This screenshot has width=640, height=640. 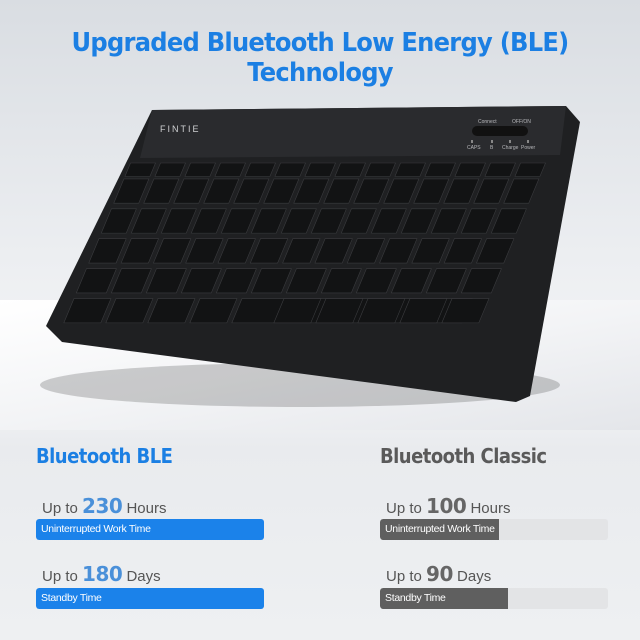 I want to click on ble-work-text: Up to 230 Hours, so click(x=104, y=506).